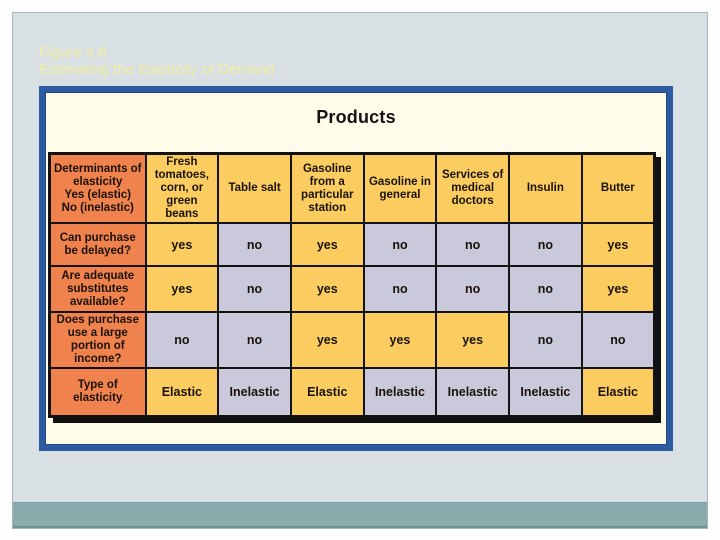 This screenshot has height=540, width=720. I want to click on slide-footer-band, so click(360, 515).